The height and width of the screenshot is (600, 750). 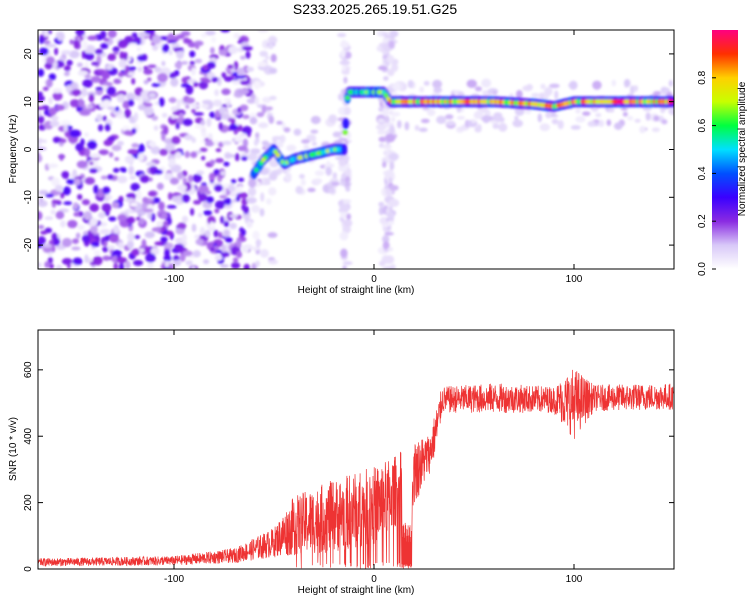 What do you see at coordinates (13, 149) in the screenshot?
I see `heatmap-ylabel: Frequency (Hz)` at bounding box center [13, 149].